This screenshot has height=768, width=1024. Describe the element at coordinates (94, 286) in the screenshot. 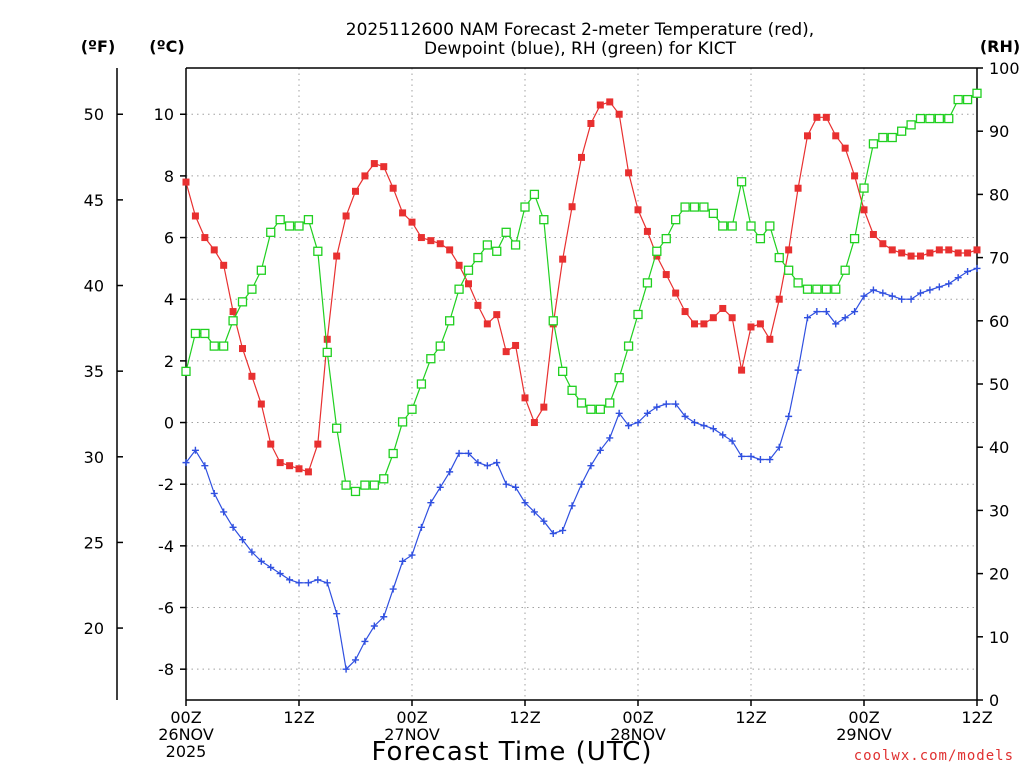

I see `fahrenheit-tick-label: 40` at that location.